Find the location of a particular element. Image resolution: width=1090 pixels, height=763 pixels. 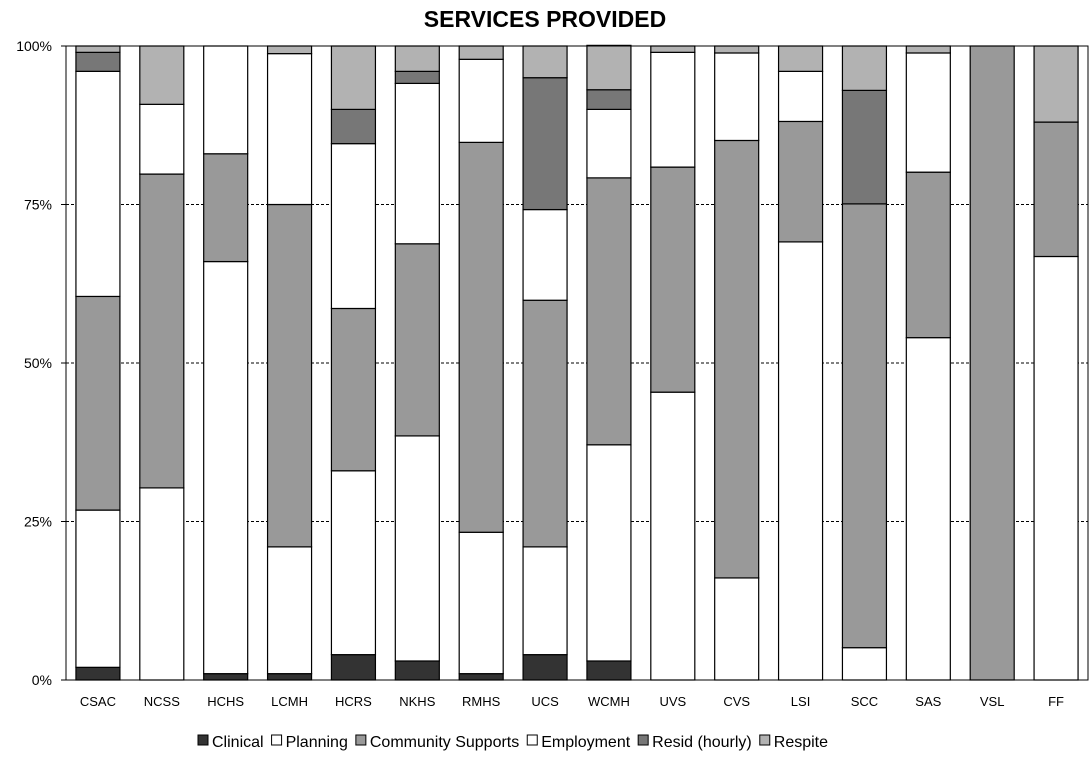

x-tick-label: UVS is located at coordinates (672, 701).